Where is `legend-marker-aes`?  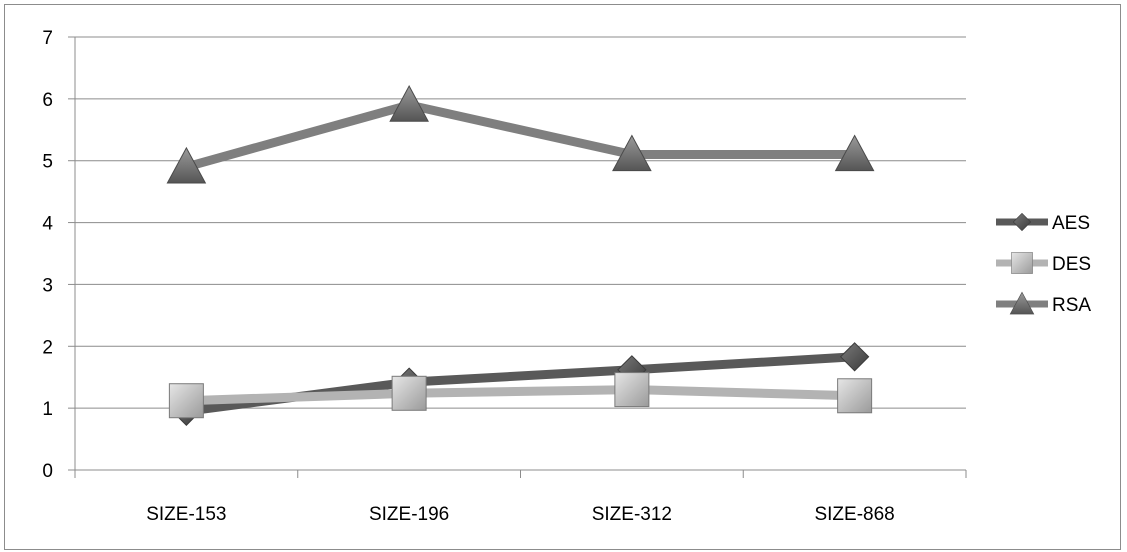
legend-marker-aes is located at coordinates (1022, 222).